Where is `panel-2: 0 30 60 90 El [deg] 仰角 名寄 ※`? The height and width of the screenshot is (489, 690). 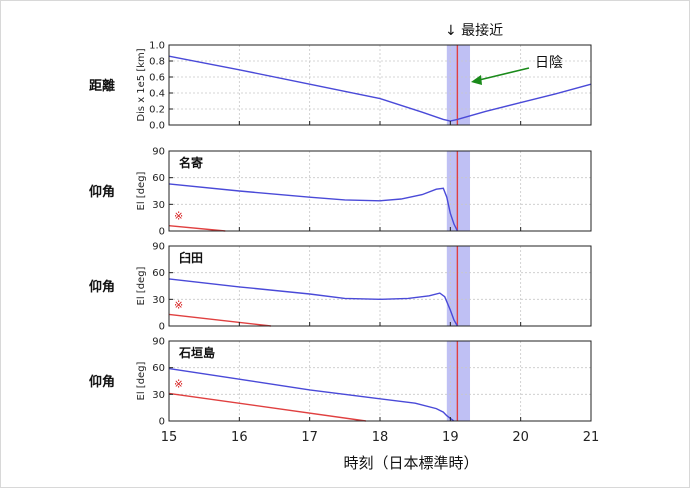
panel-2: 0 30 60 90 El [deg] 仰角 名寄 ※ is located at coordinates (340, 192).